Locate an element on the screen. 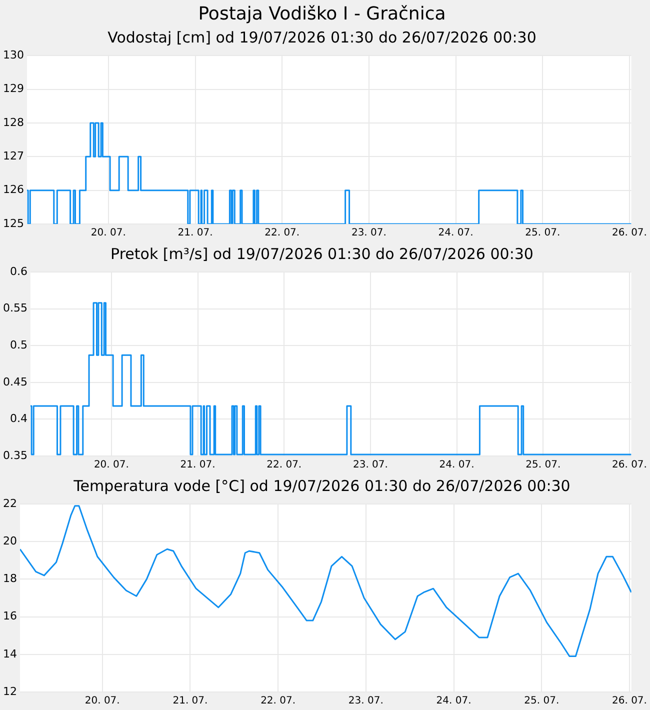  y-tick-label: 18 is located at coordinates (9, 579).